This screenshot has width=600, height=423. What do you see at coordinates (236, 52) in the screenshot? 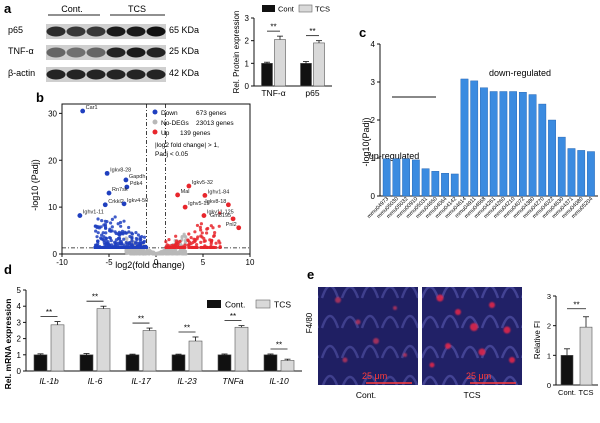
I see `chart-a-ylabel: Rel. Protein expression` at bounding box center [236, 52].